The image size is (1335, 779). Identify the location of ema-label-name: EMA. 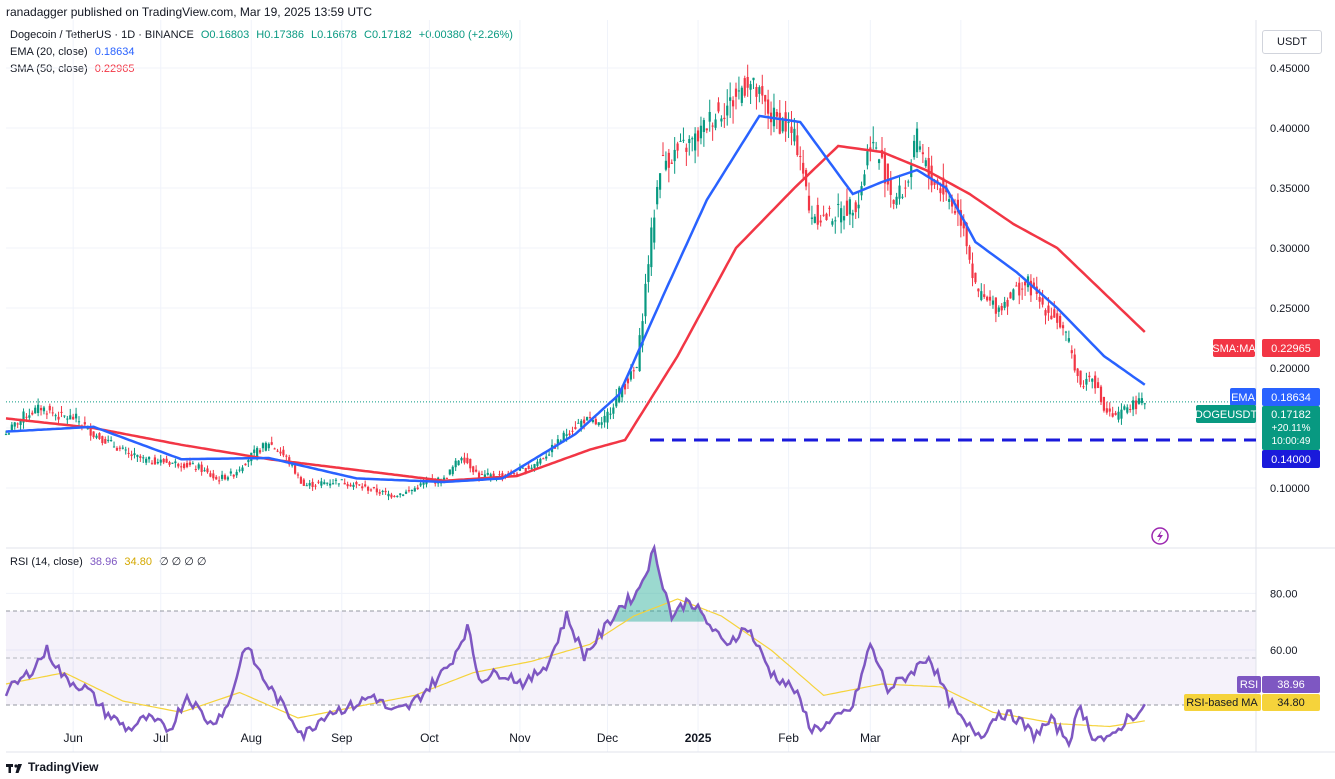
(1243, 398).